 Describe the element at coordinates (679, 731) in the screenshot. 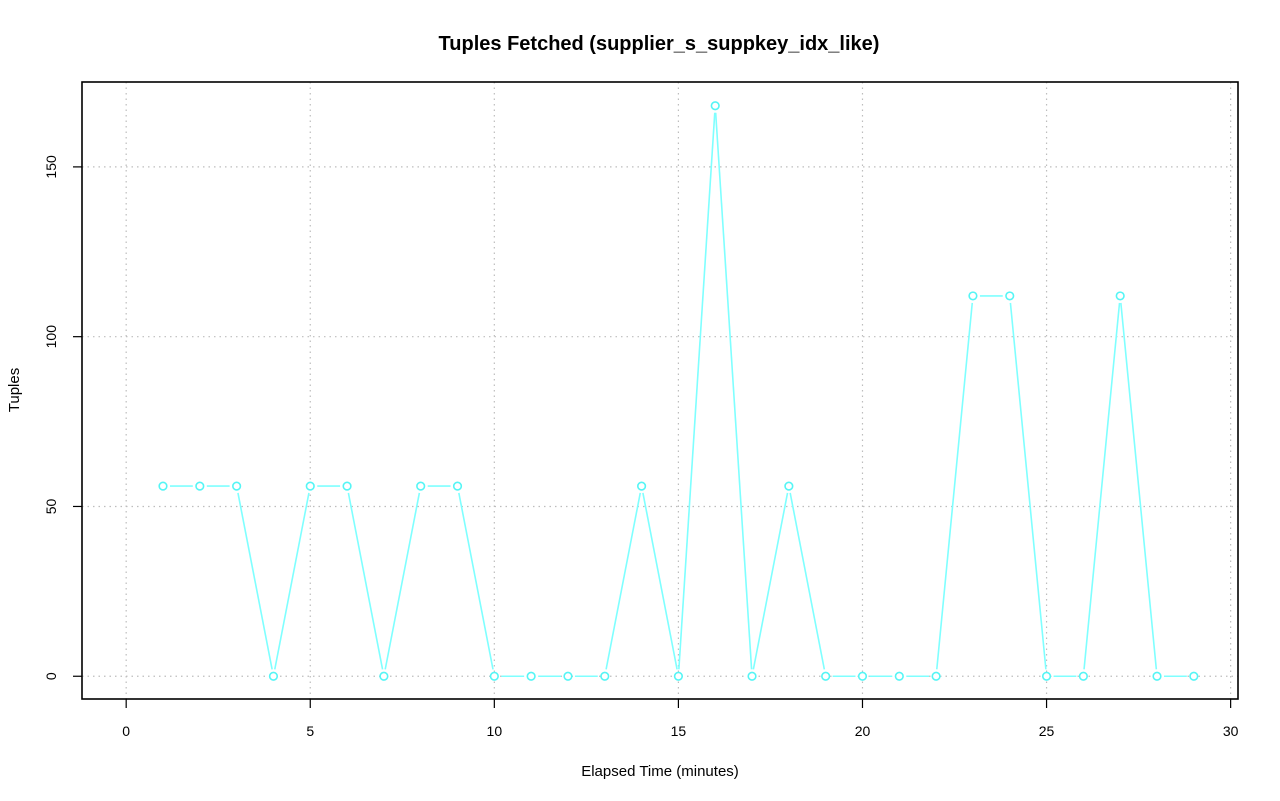

I see `x-tick-label: 15` at that location.